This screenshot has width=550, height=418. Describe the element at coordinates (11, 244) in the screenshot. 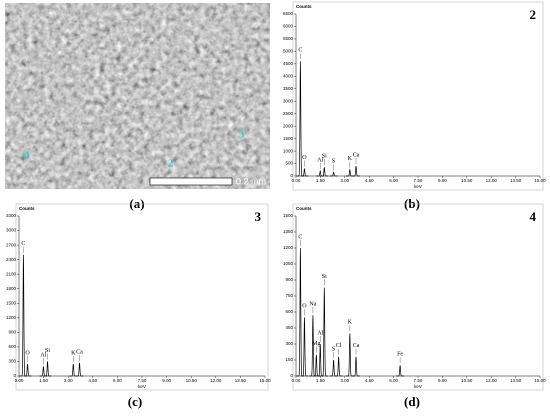

I see `y-tick-label: 2700` at that location.